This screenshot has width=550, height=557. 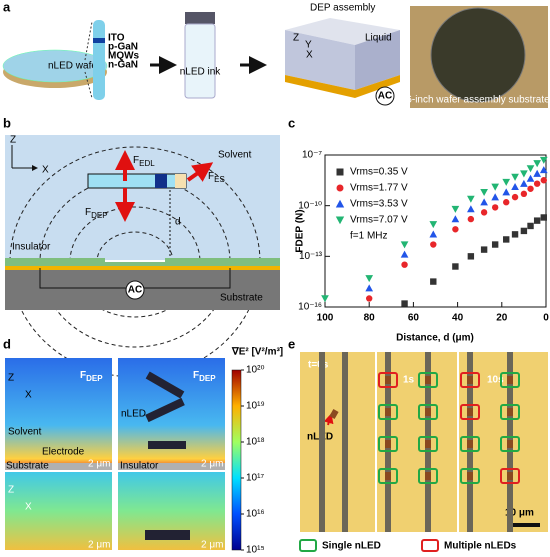 I want to click on force-label: FEDL, so click(x=144, y=161).